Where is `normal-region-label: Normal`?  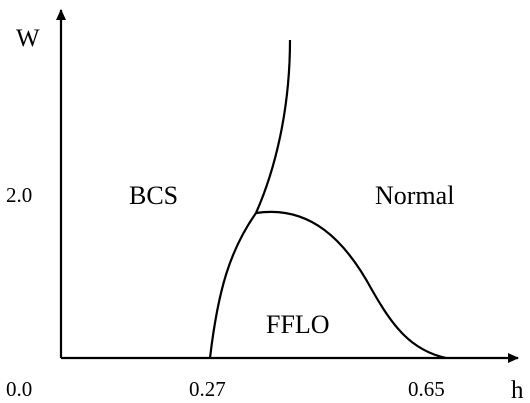 normal-region-label: Normal is located at coordinates (414, 195).